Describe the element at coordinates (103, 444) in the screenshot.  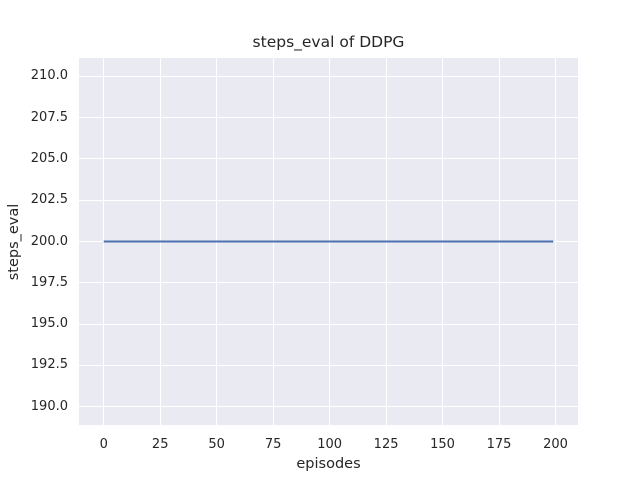
I see `x-tick-label: 0` at that location.